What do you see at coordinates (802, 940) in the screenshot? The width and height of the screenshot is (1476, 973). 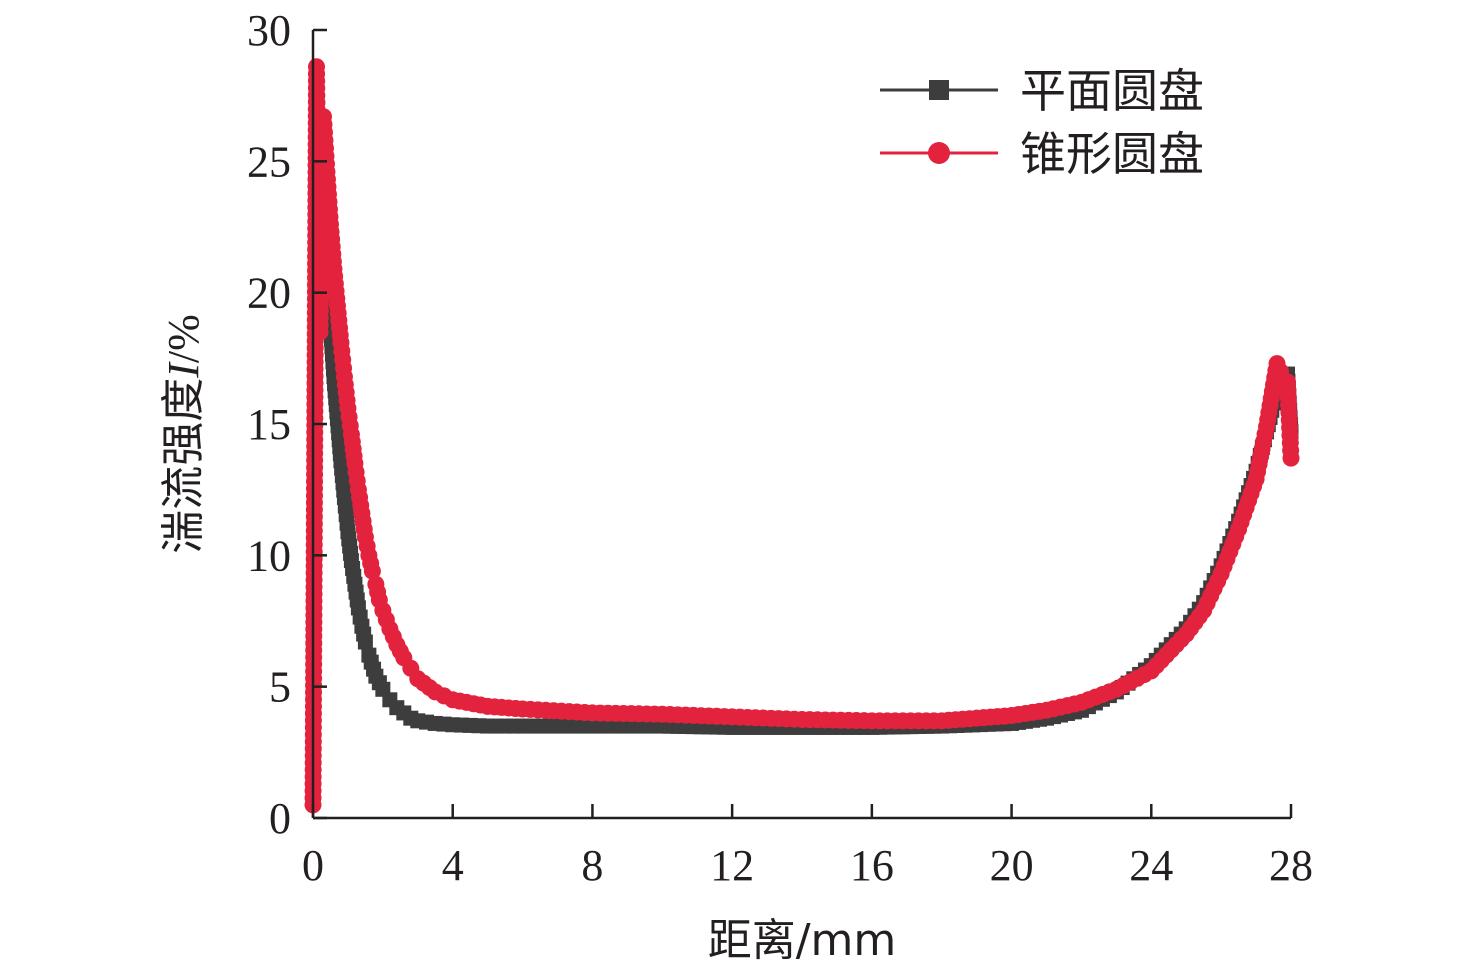 I see `x-axis-title: 距离/mm` at bounding box center [802, 940].